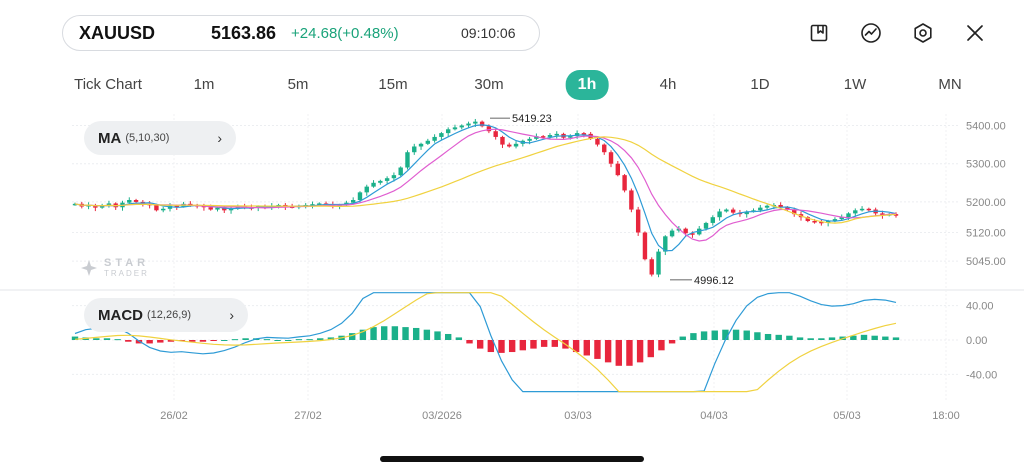 The image size is (1024, 471). I want to click on indicator-icon, so click(871, 33).